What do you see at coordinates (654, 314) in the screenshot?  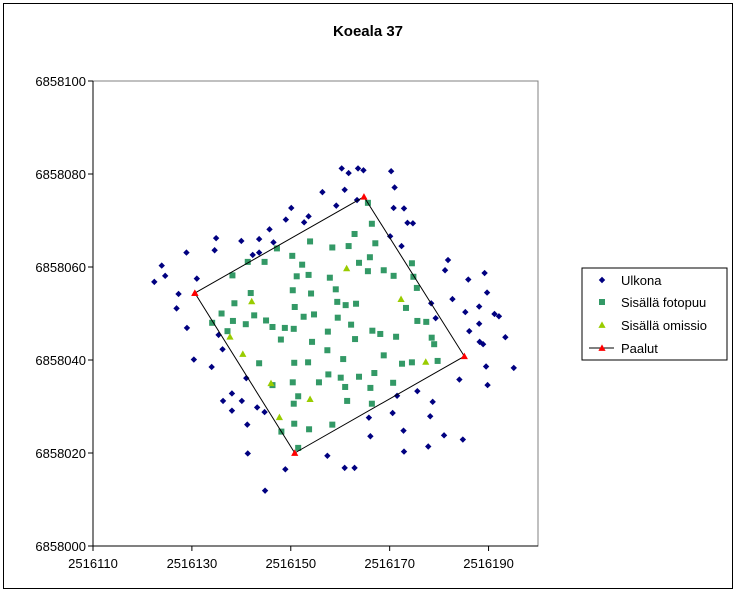 I see `legend-box` at bounding box center [654, 314].